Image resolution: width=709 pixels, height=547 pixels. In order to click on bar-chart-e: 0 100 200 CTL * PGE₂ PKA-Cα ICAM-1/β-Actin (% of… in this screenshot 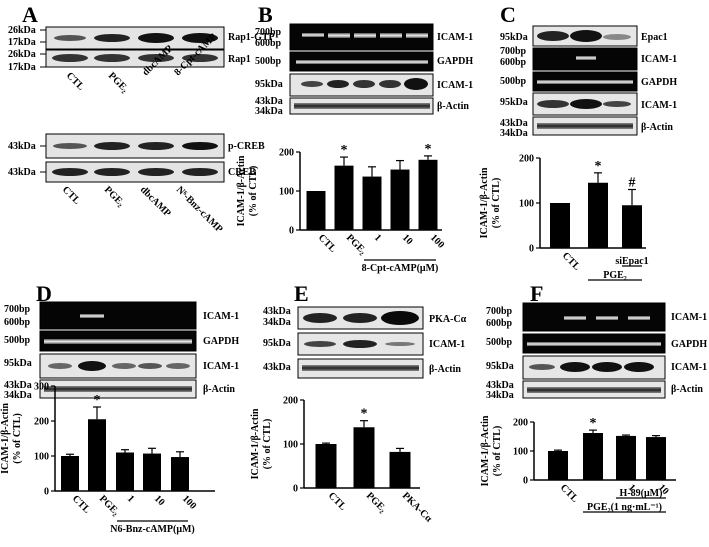, I will do `click(342, 460)`.